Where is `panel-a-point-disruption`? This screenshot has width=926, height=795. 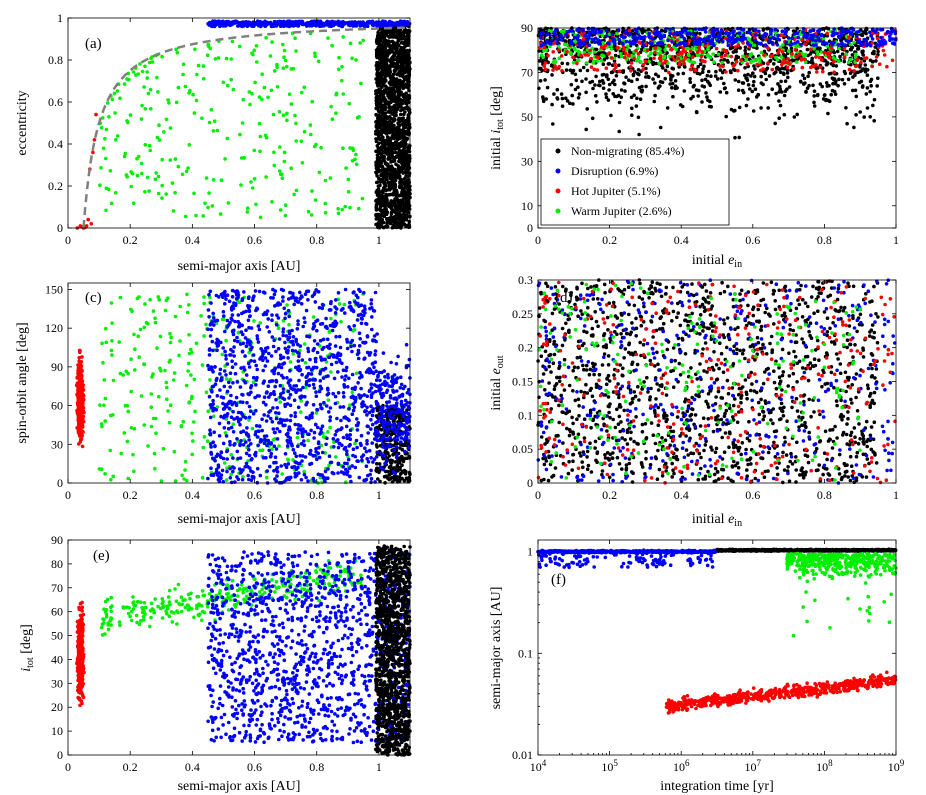
panel-a-point-disruption is located at coordinates (252, 26).